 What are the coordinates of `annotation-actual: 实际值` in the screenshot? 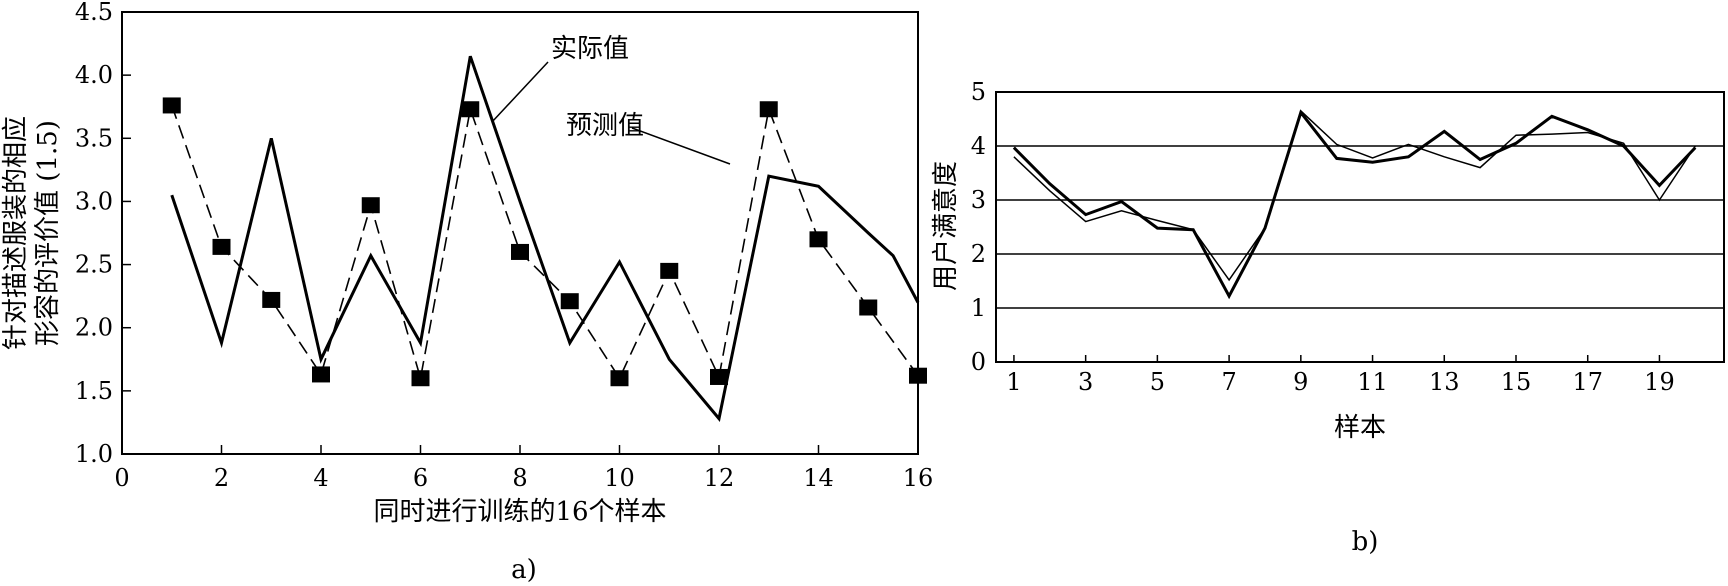 It's located at (590, 49).